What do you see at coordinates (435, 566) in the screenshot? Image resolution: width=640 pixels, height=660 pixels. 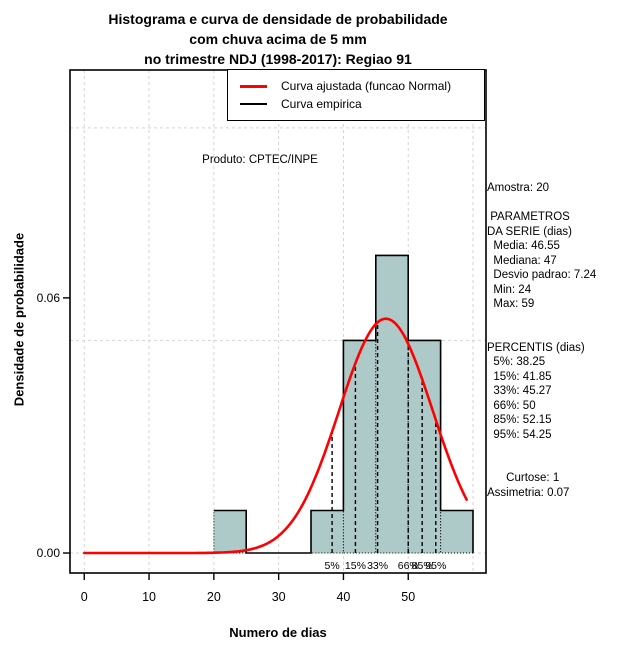 I see `percentile-label: 95%` at bounding box center [435, 566].